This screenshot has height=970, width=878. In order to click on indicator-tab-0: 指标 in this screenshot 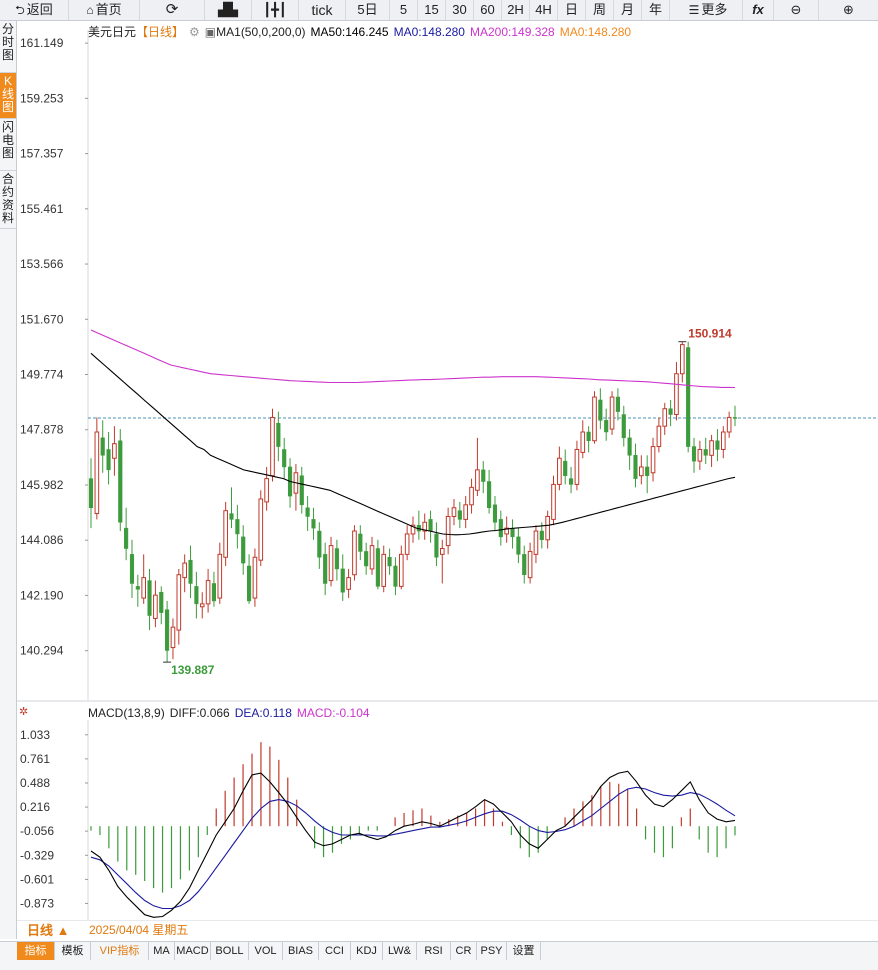, I will do `click(36, 951)`.